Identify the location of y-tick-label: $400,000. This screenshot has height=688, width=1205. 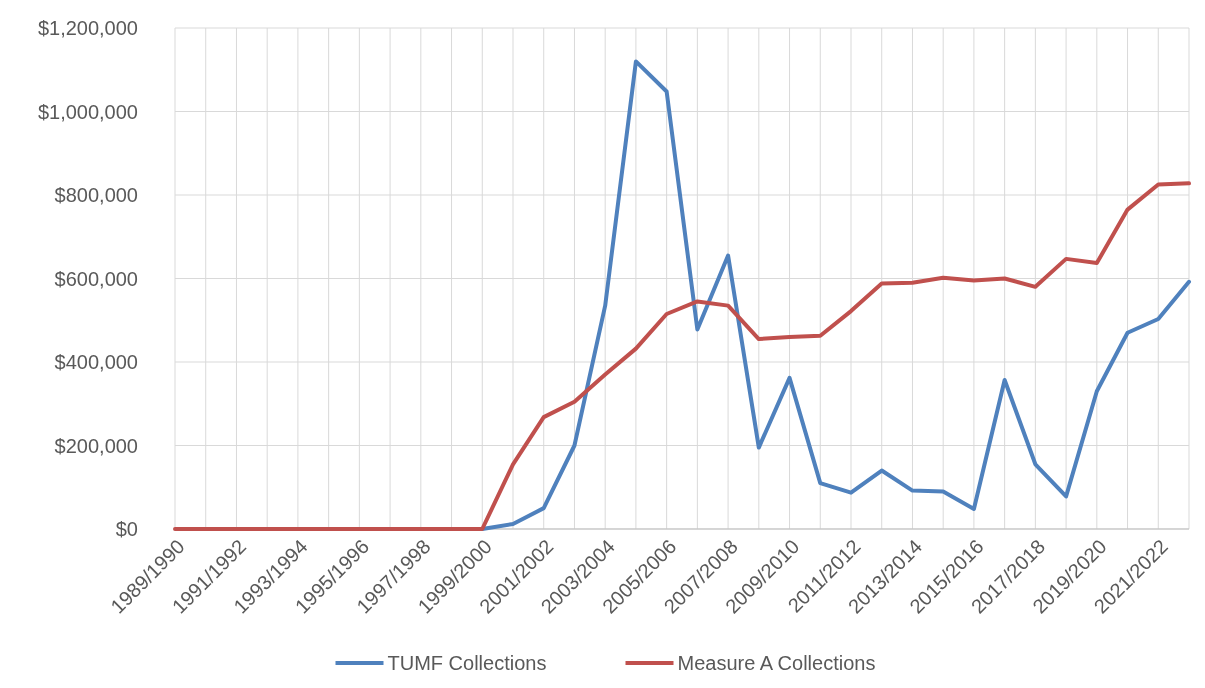
(96, 362).